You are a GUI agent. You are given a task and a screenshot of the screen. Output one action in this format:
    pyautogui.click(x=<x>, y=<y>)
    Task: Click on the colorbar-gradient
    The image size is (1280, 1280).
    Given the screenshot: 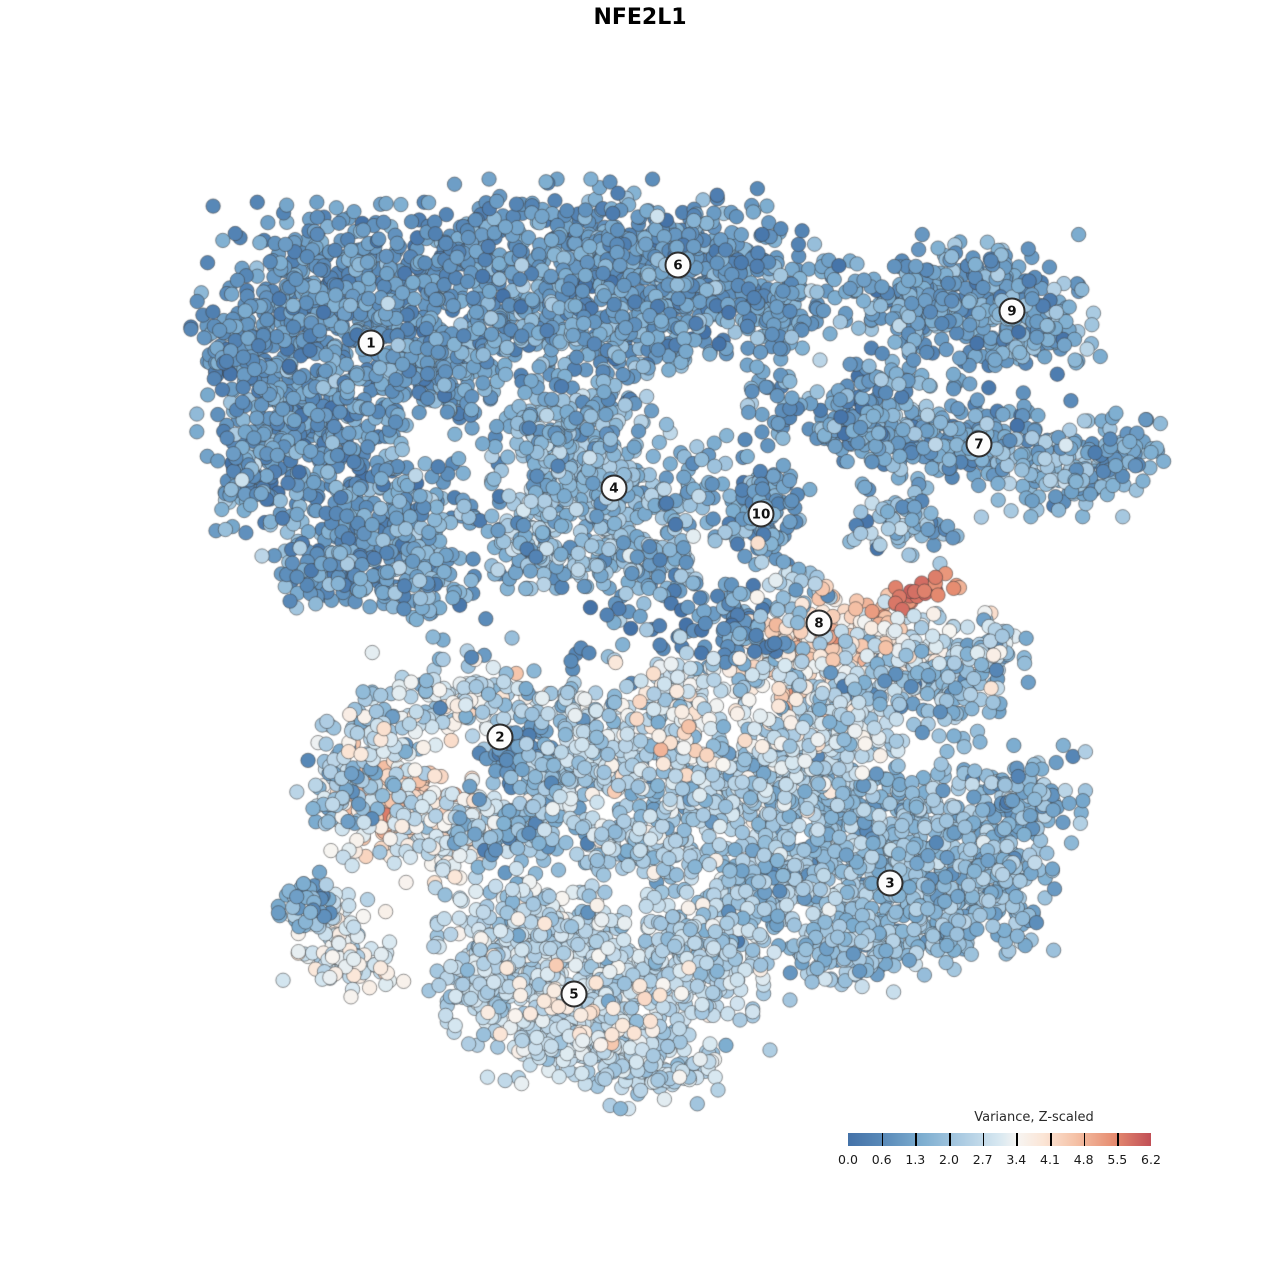 What is the action you would take?
    pyautogui.click(x=999, y=1139)
    